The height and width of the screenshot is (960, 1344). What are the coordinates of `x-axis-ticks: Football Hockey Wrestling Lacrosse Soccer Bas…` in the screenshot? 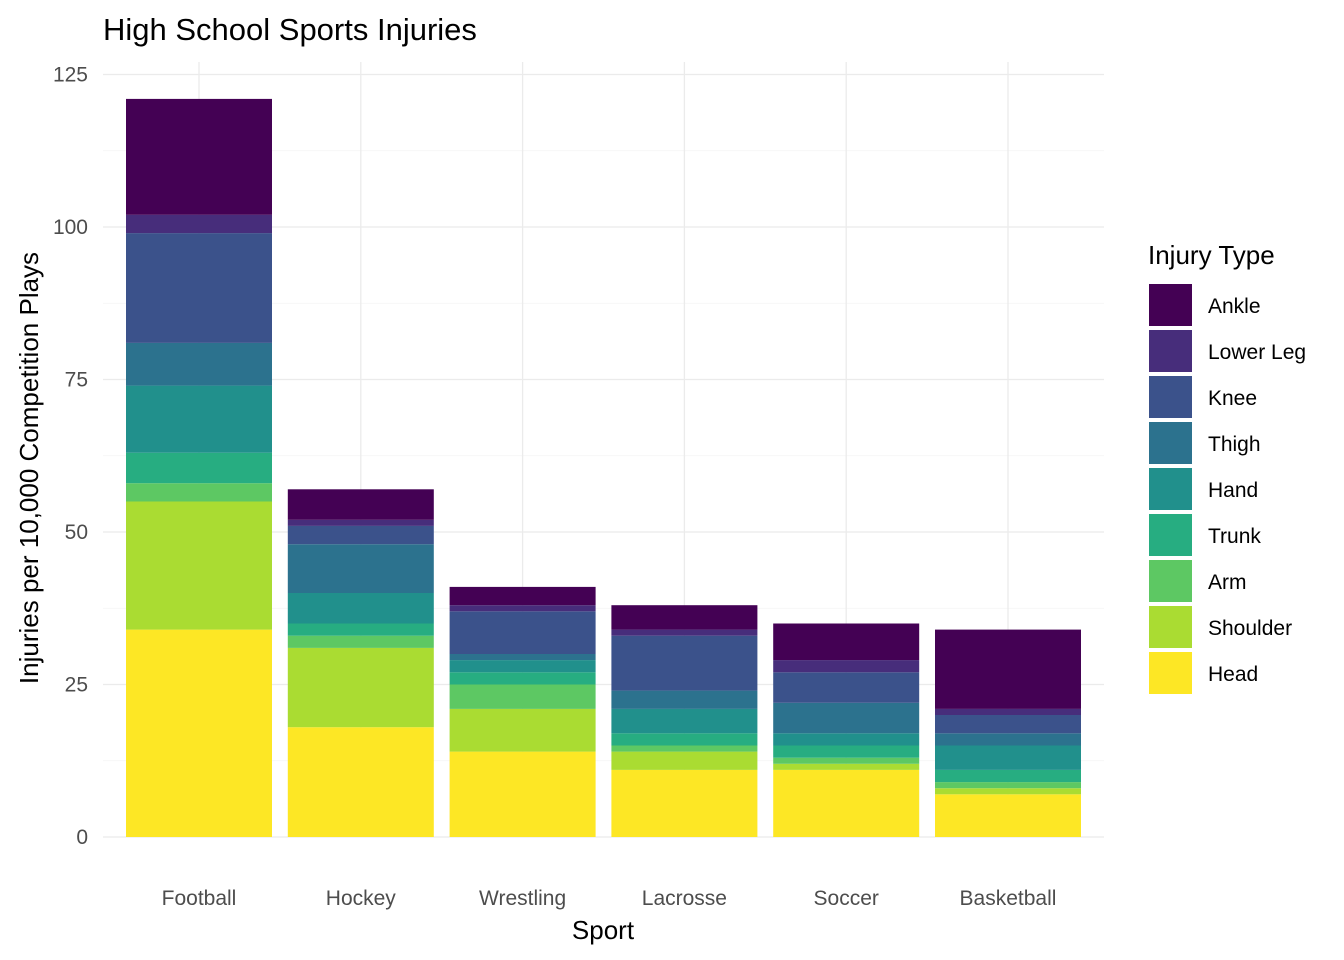 It's located at (609, 898).